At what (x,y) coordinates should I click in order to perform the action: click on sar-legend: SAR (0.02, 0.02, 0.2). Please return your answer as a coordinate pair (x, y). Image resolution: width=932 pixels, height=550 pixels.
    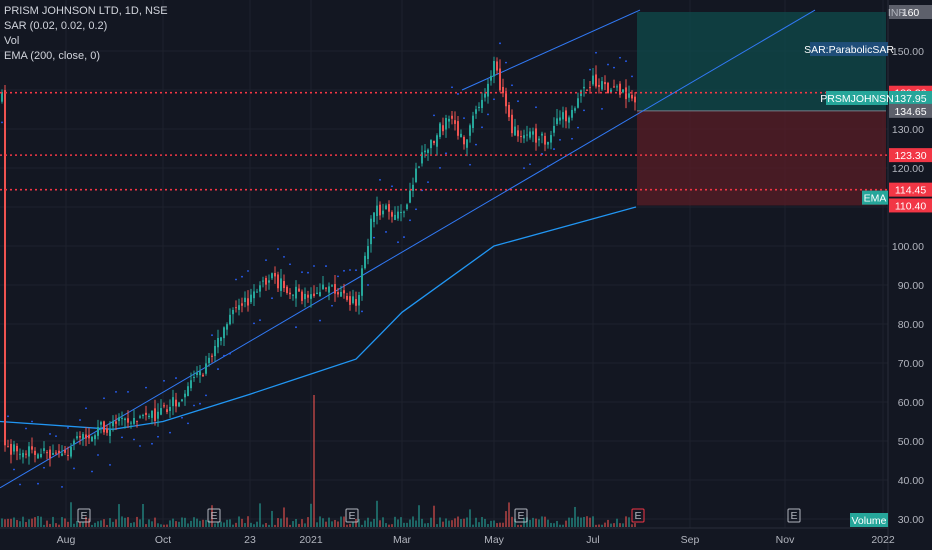
    Looking at the image, I should click on (56, 26).